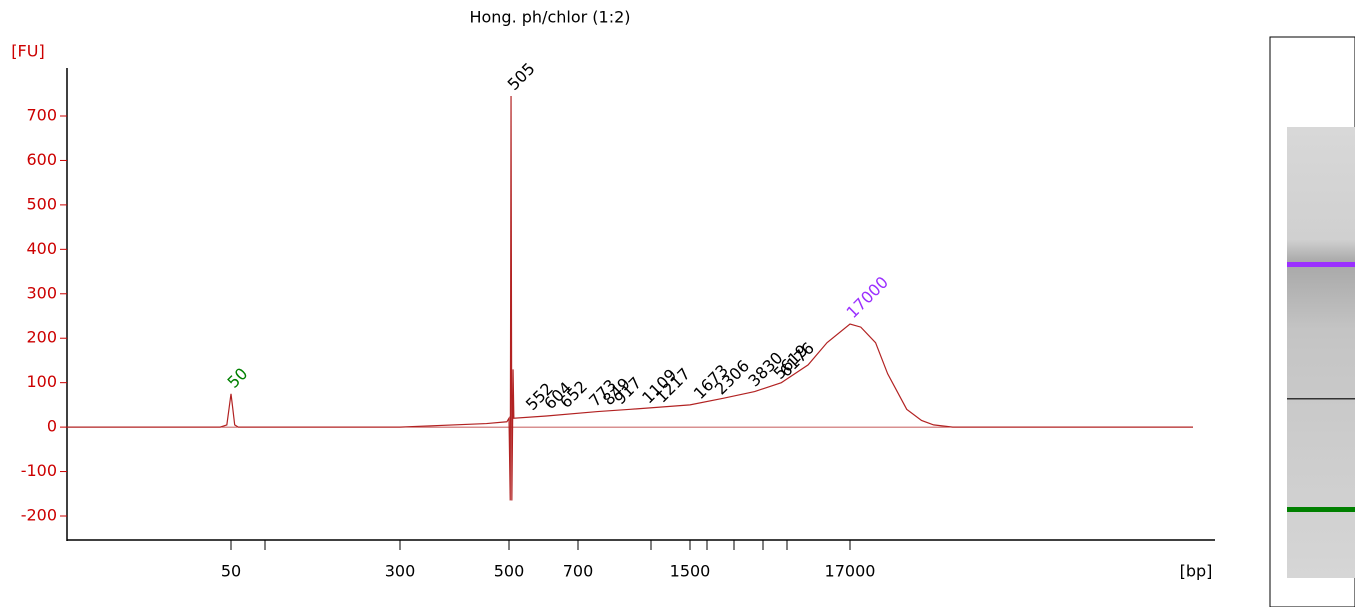 Image resolution: width=1355 pixels, height=607 pixels. I want to click on y-tick-label: 400, so click(41, 248).